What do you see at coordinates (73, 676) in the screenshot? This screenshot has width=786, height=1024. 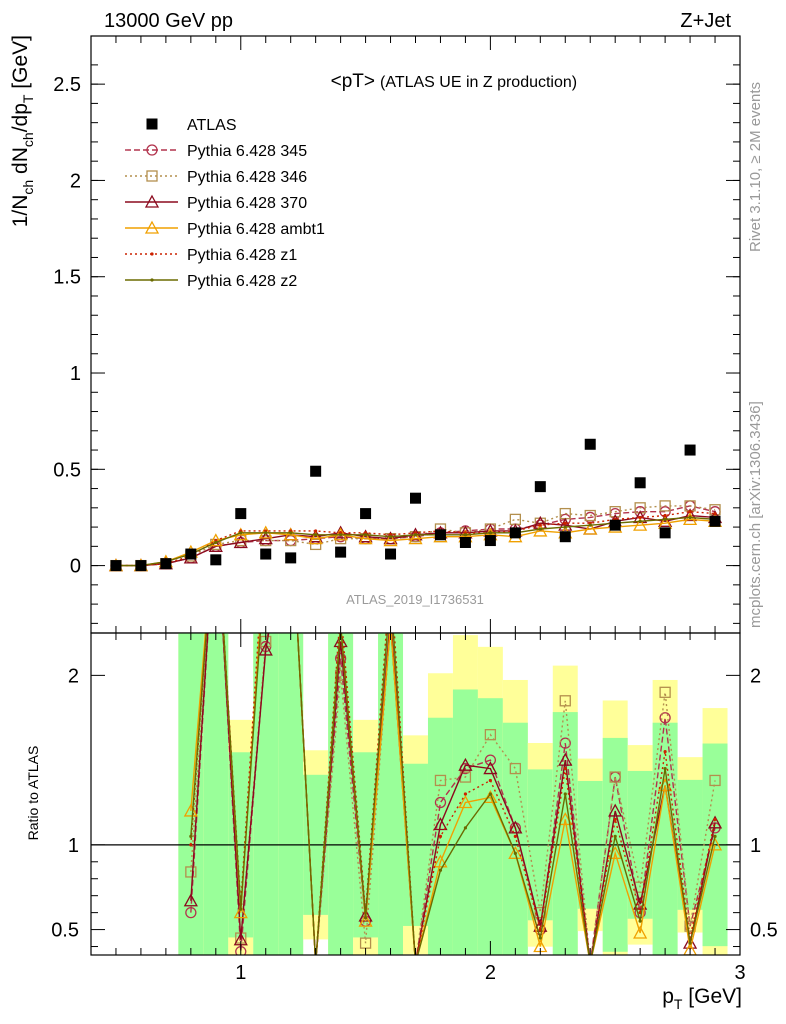 I see `ratio-y-tick-label: 2` at bounding box center [73, 676].